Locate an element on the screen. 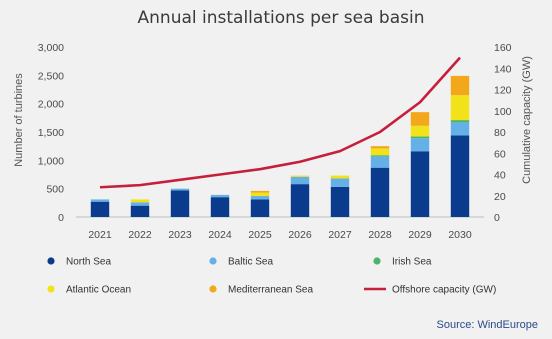 The image size is (552, 339). x-tick-label: 2023 is located at coordinates (180, 235).